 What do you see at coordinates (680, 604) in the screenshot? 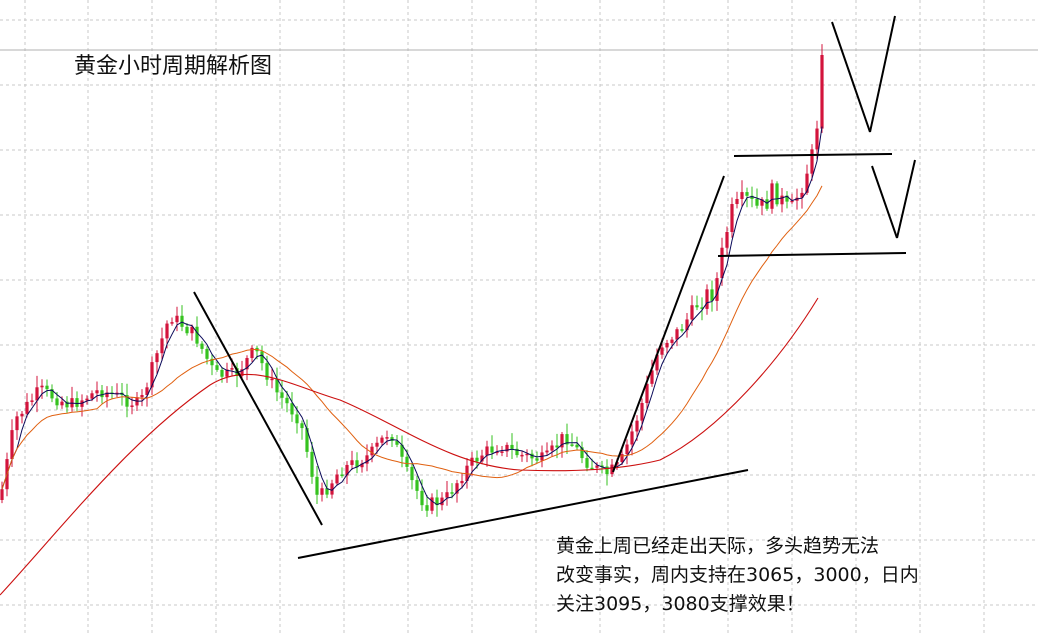
I see `analysis-note-line-3: 关注3095，3080支撑效果！` at bounding box center [680, 604].